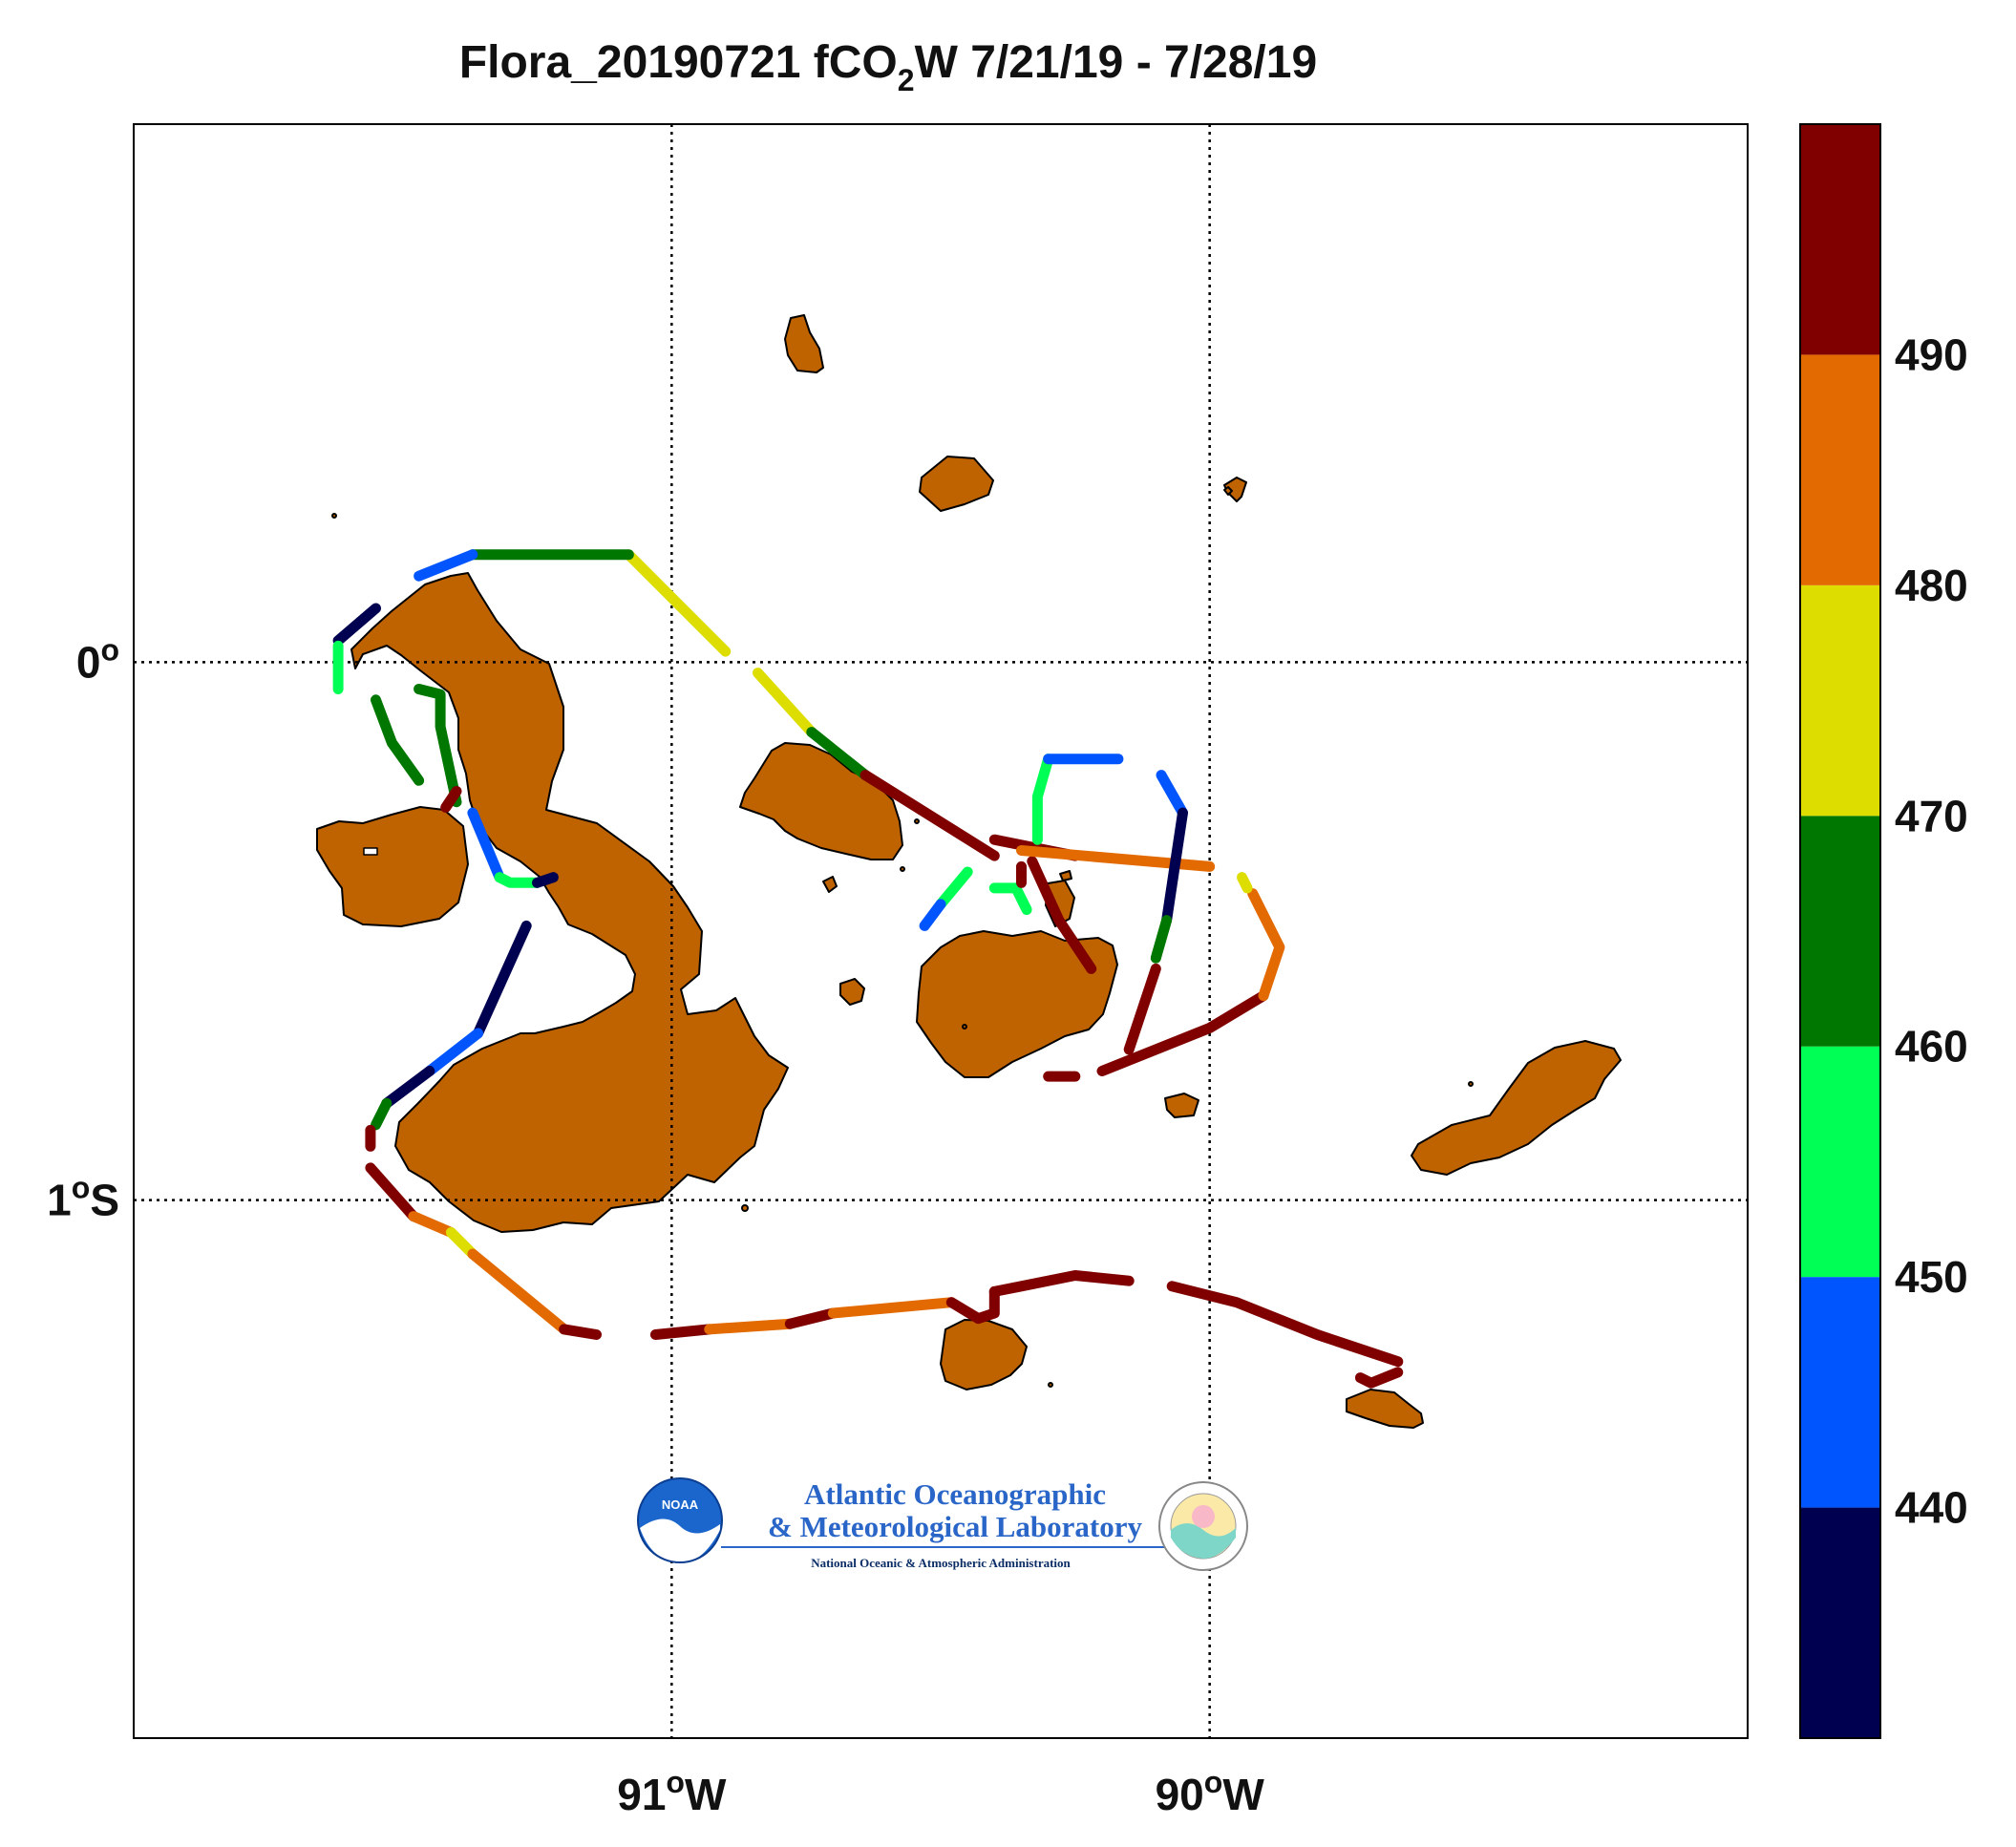 This screenshot has width=2016, height=1847. Describe the element at coordinates (955, 1526) in the screenshot. I see `logo-line-2: & Meteorological Laboratory` at that location.